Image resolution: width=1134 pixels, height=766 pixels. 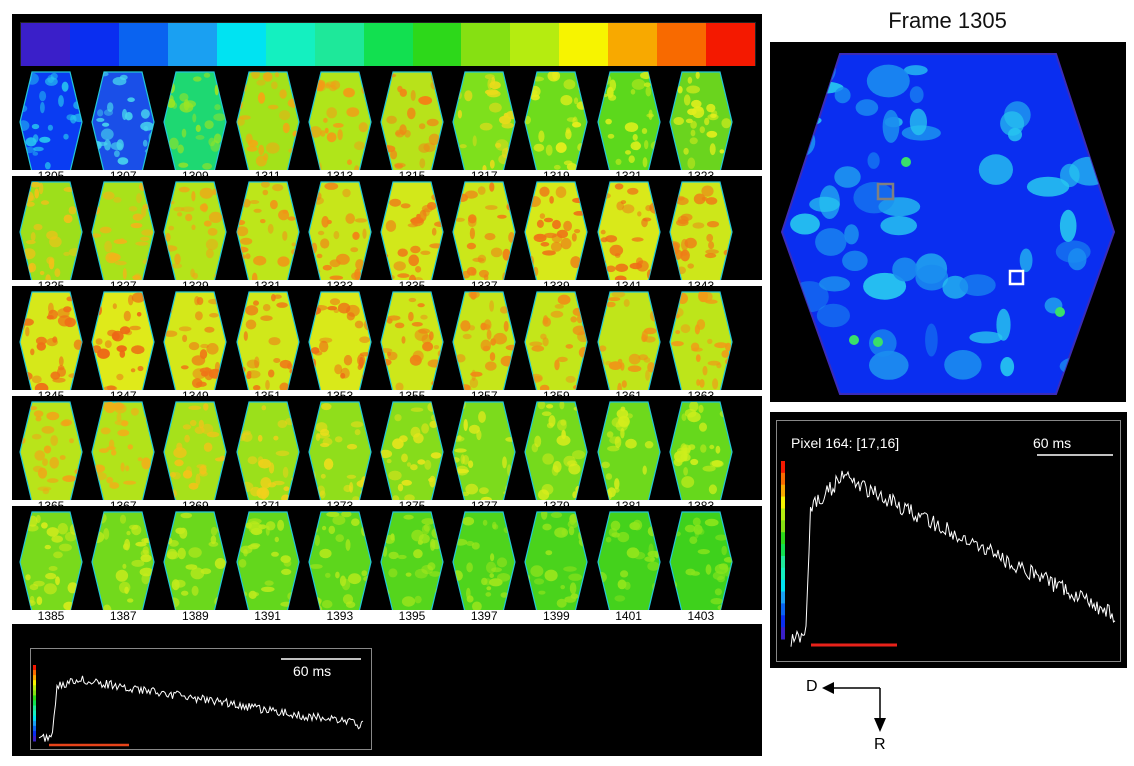 I want to click on roi-marker-white, so click(x=1016, y=277).